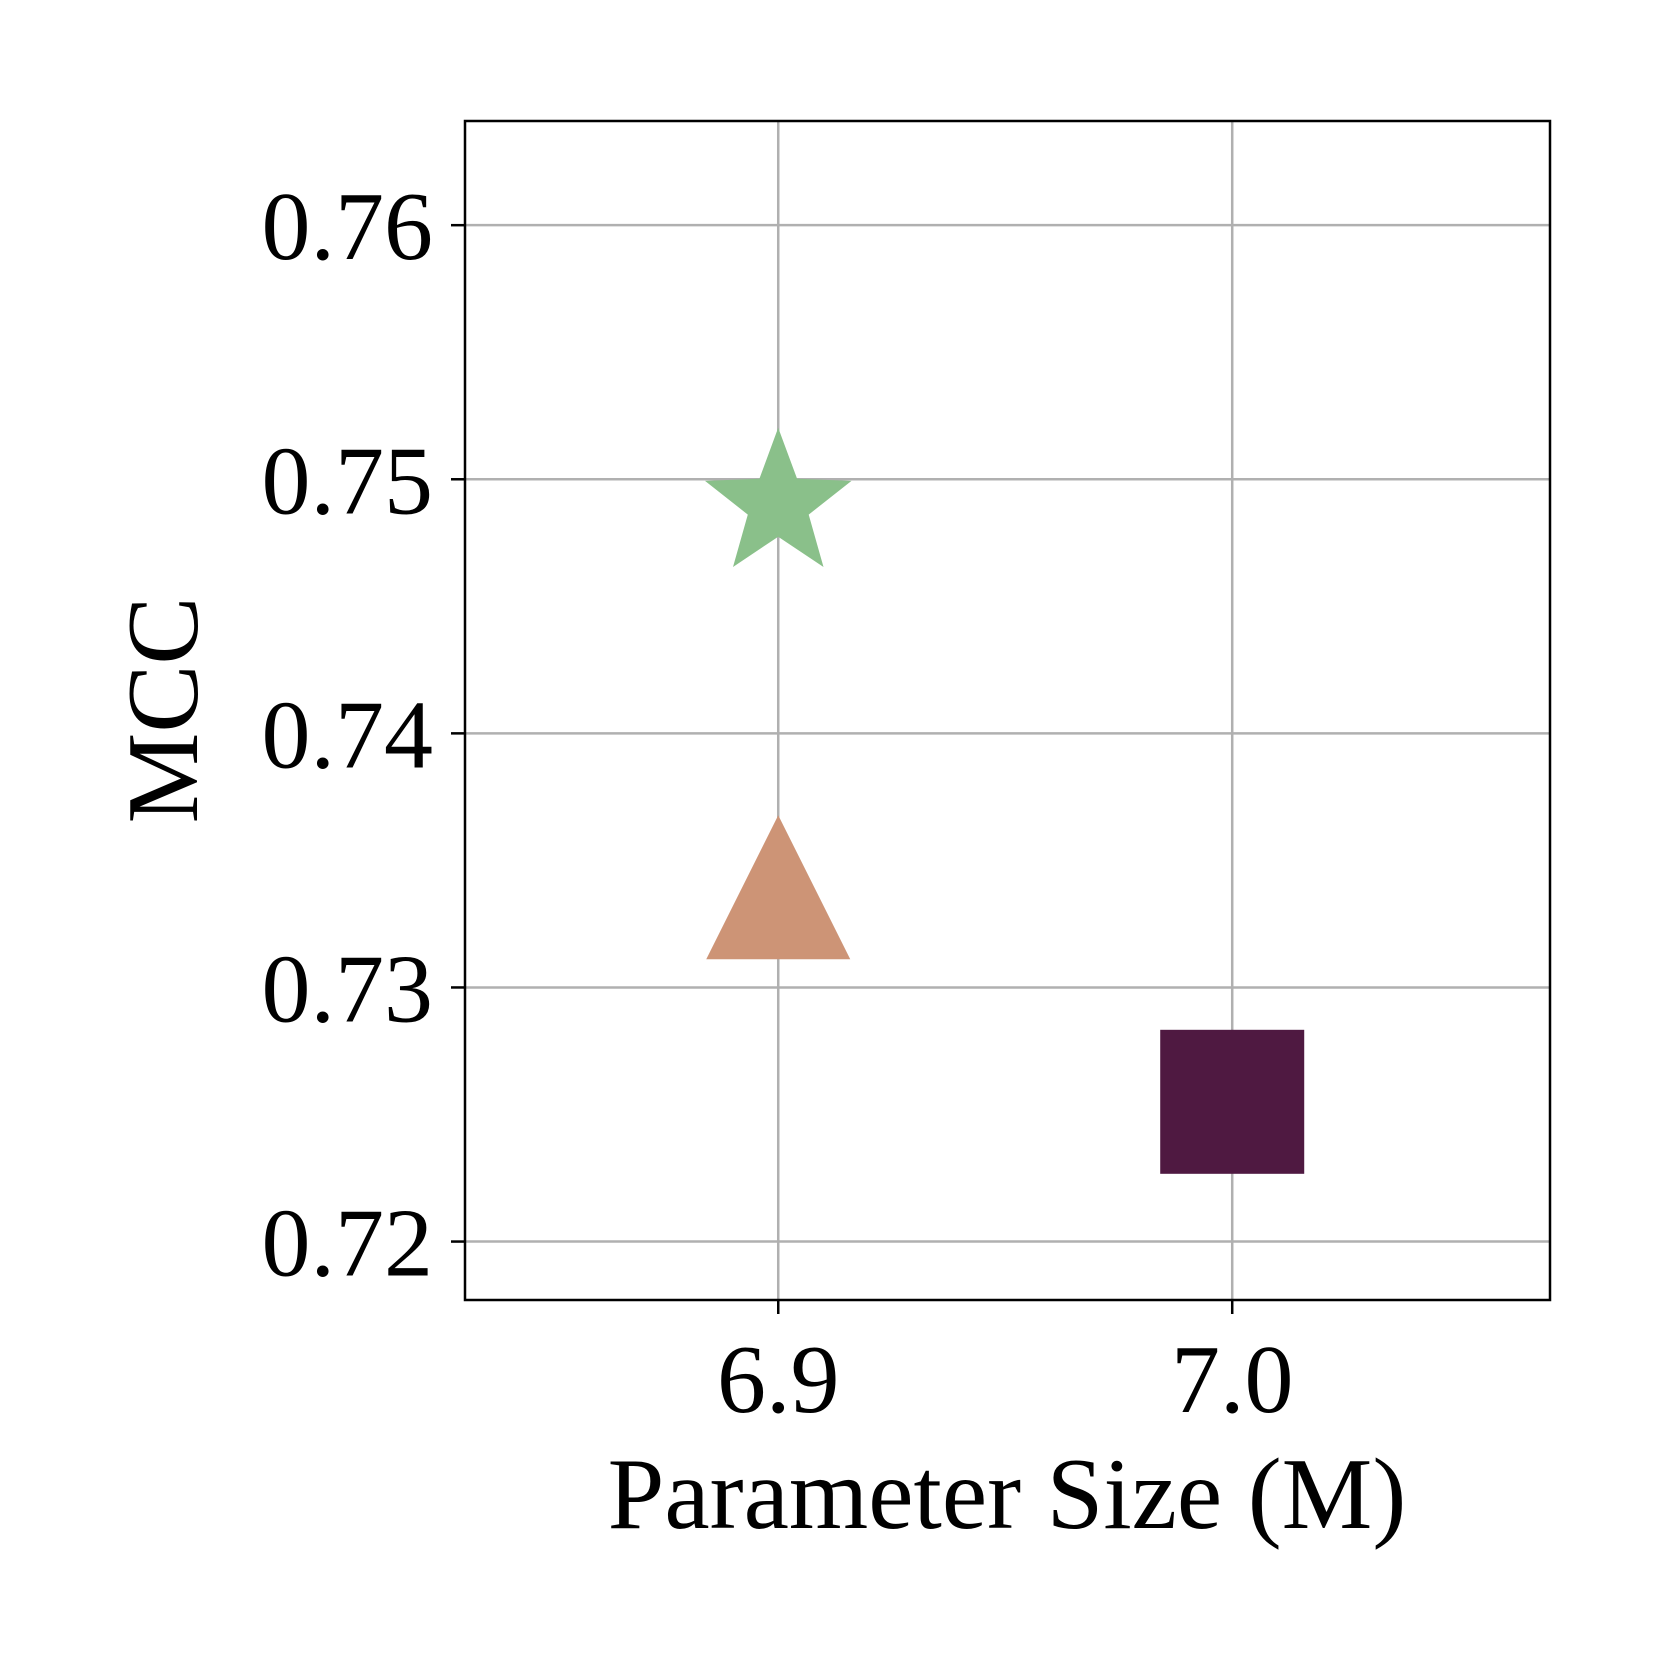 The image size is (1662, 1662). I want to click on x-tick-label: 7.0, so click(1232, 1380).